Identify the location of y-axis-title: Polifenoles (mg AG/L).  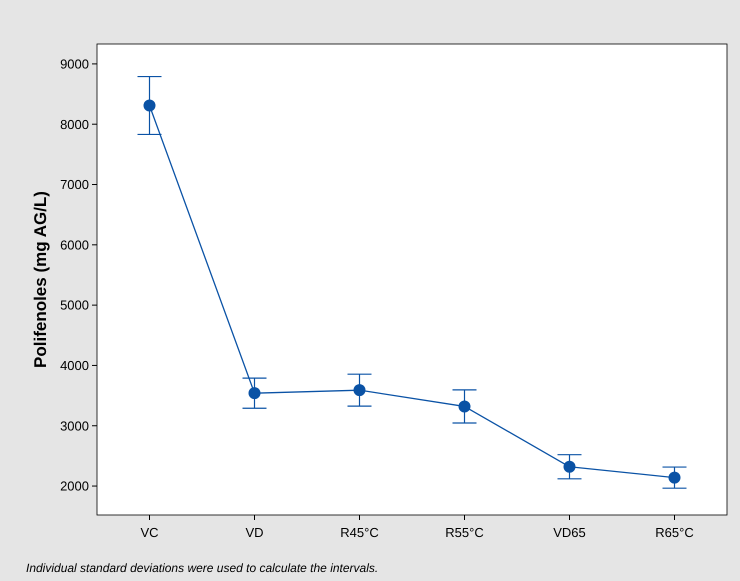
(40, 279).